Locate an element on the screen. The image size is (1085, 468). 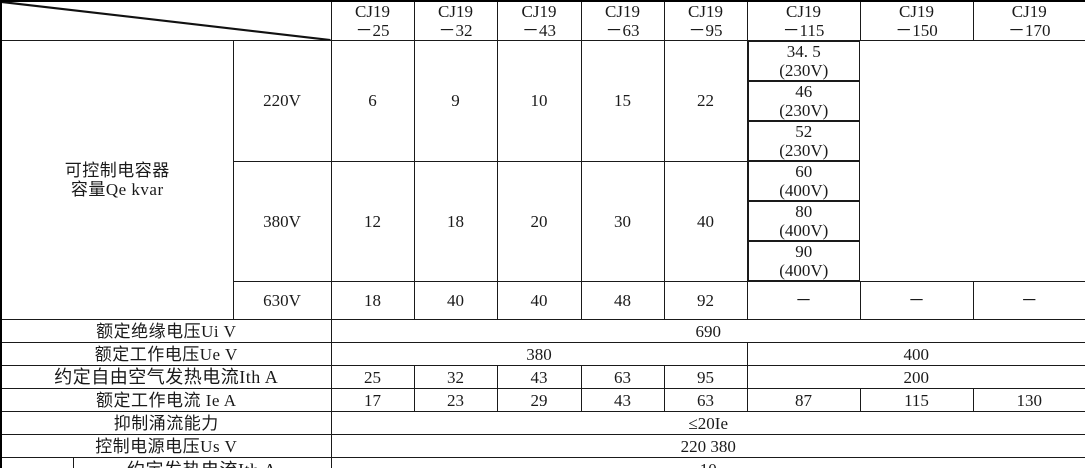
label-thermal-current: 约定自由空气发热电流Ith A is located at coordinates (166, 377).